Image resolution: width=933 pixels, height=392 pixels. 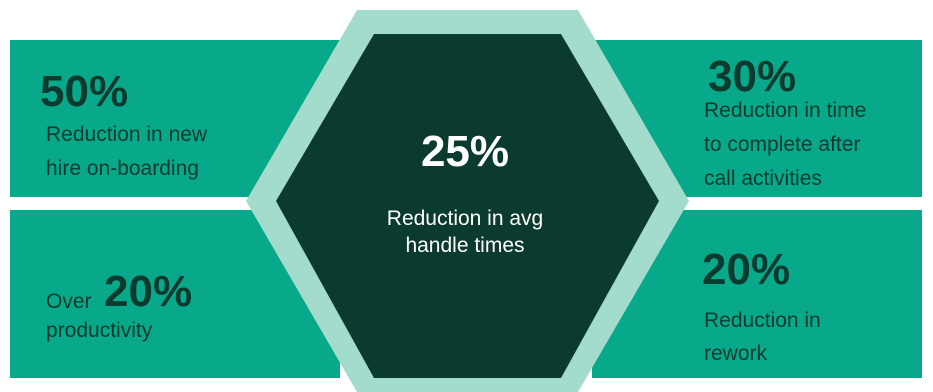 I want to click on stat-value-center: 25%, so click(x=465, y=151).